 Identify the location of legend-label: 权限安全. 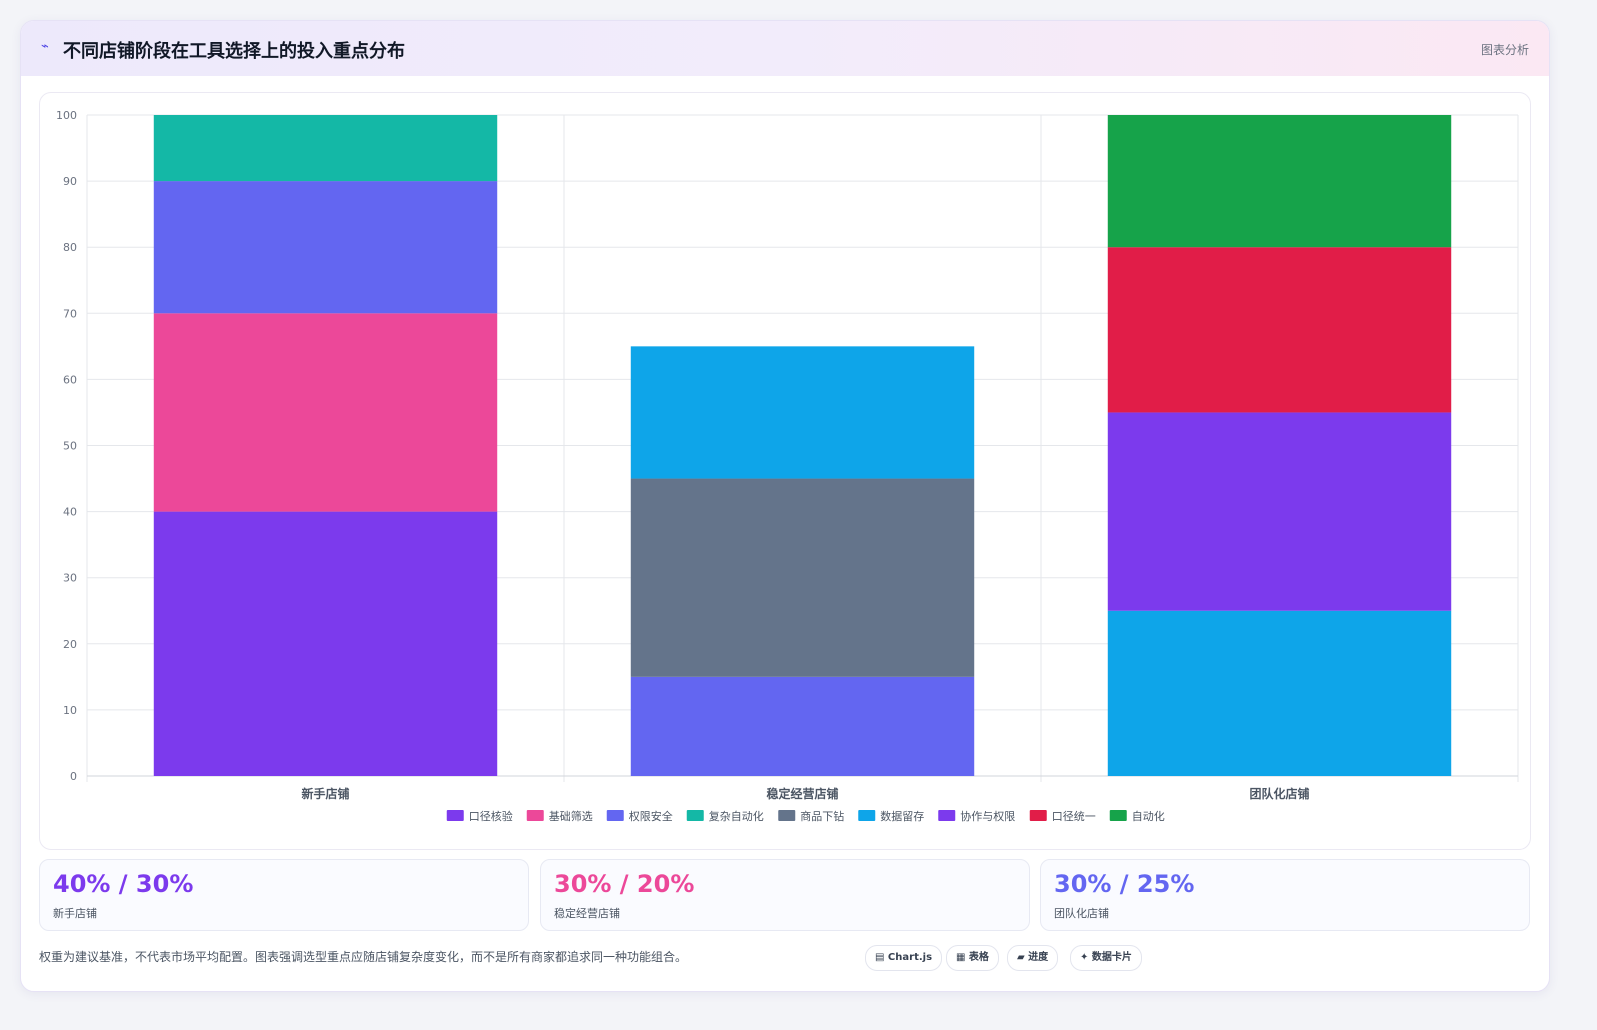
(651, 816).